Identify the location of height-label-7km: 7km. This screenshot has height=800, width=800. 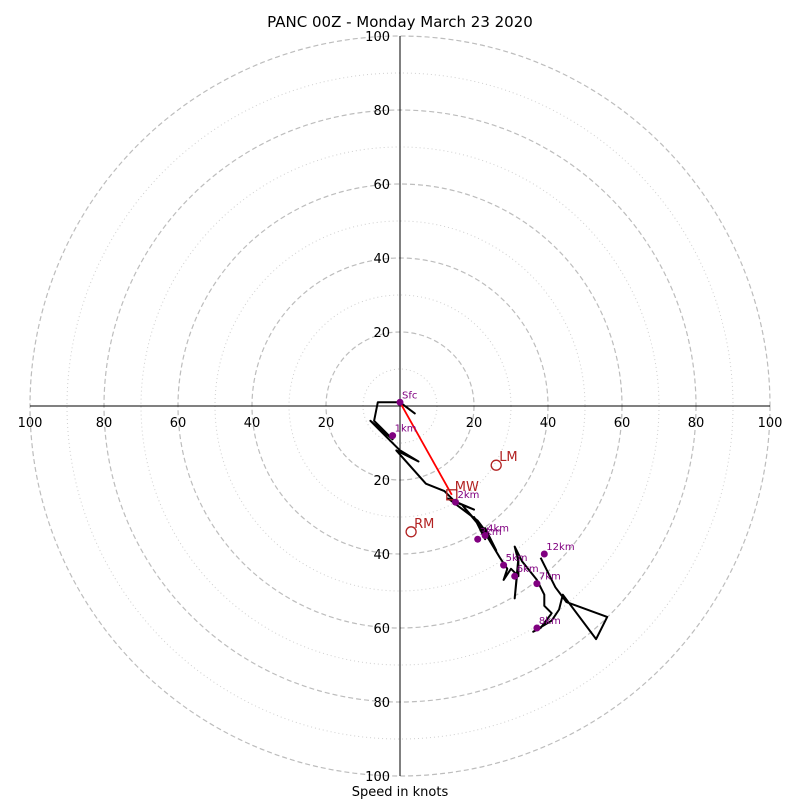
(550, 577).